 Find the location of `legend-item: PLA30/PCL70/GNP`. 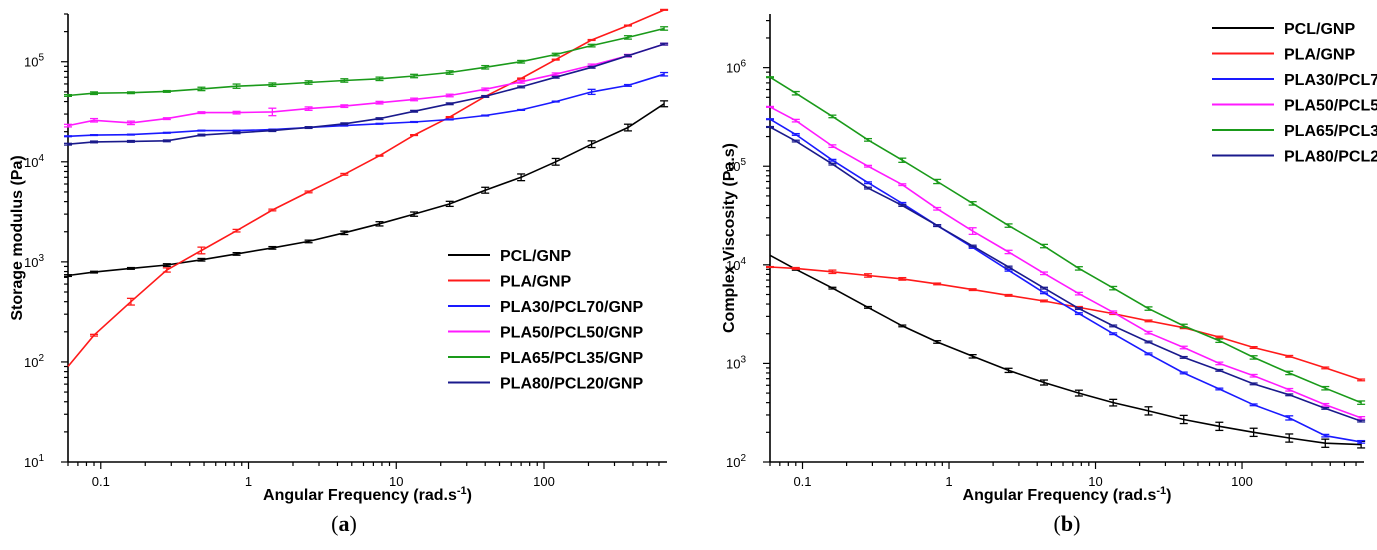

legend-item: PLA30/PCL70/GNP is located at coordinates (1294, 80).